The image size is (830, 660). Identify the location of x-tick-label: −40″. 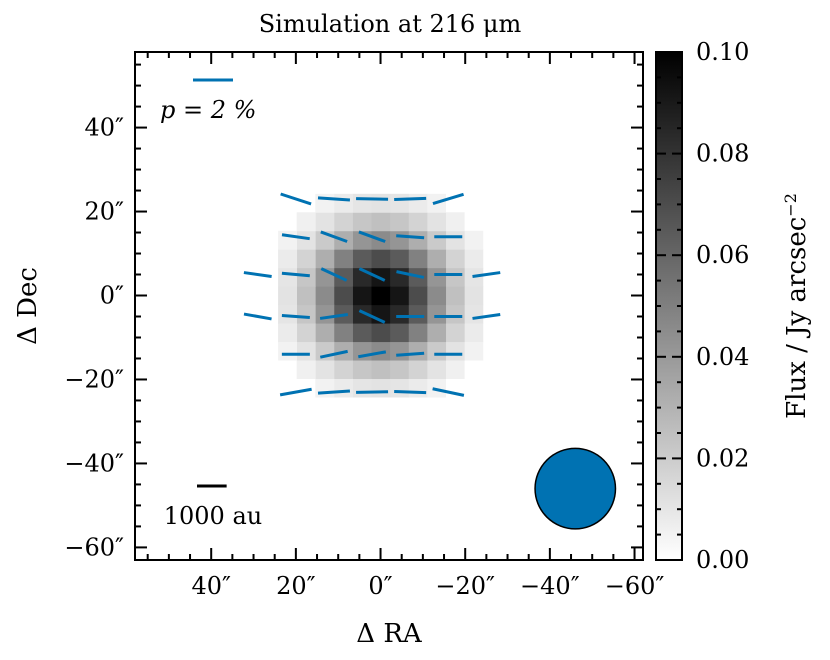
(550, 586).